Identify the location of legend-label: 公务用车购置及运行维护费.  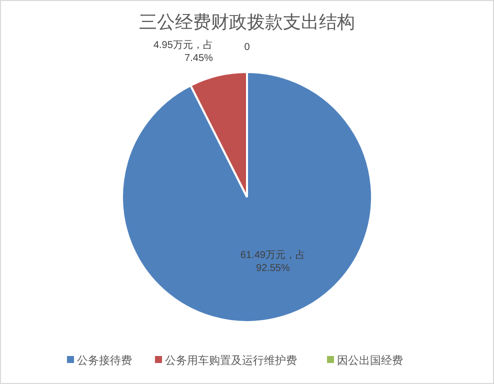
(231, 360).